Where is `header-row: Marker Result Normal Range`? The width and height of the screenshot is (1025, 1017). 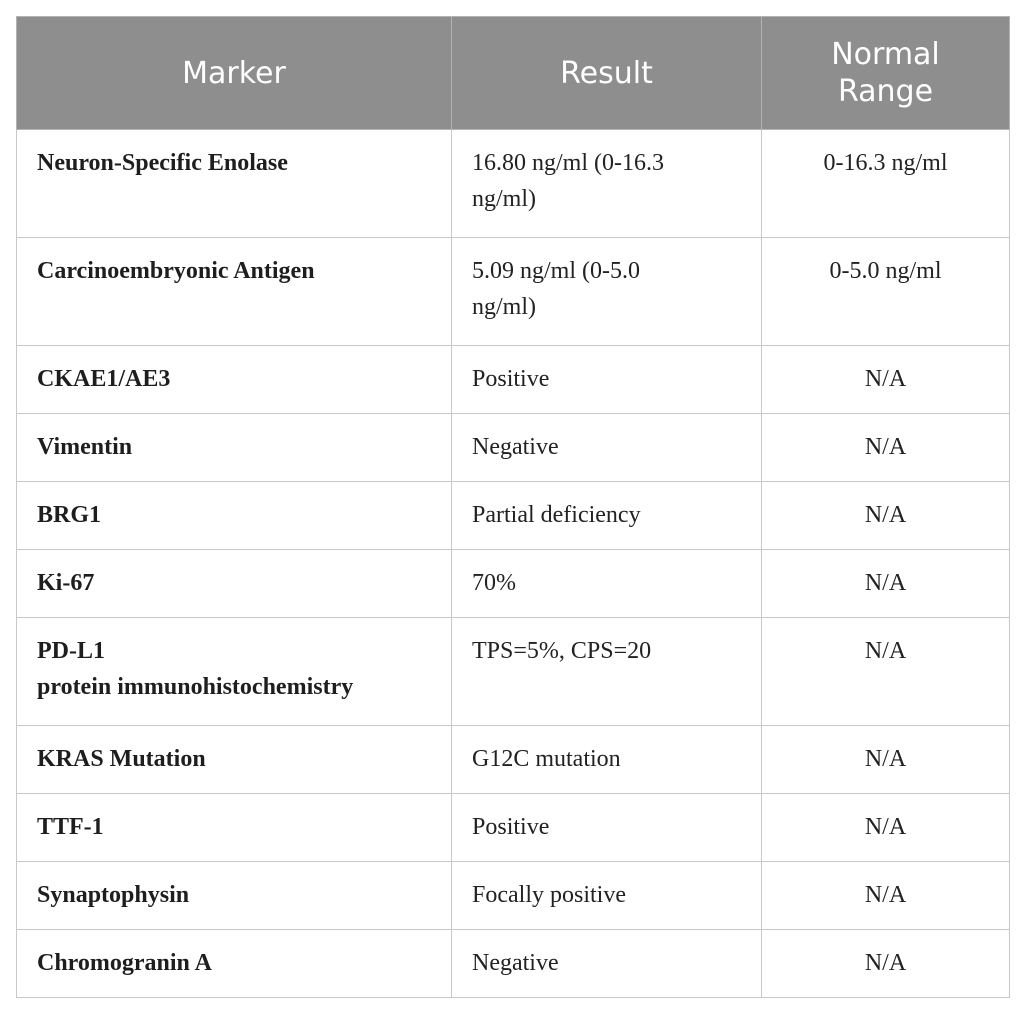 header-row: Marker Result Normal Range is located at coordinates (513, 73).